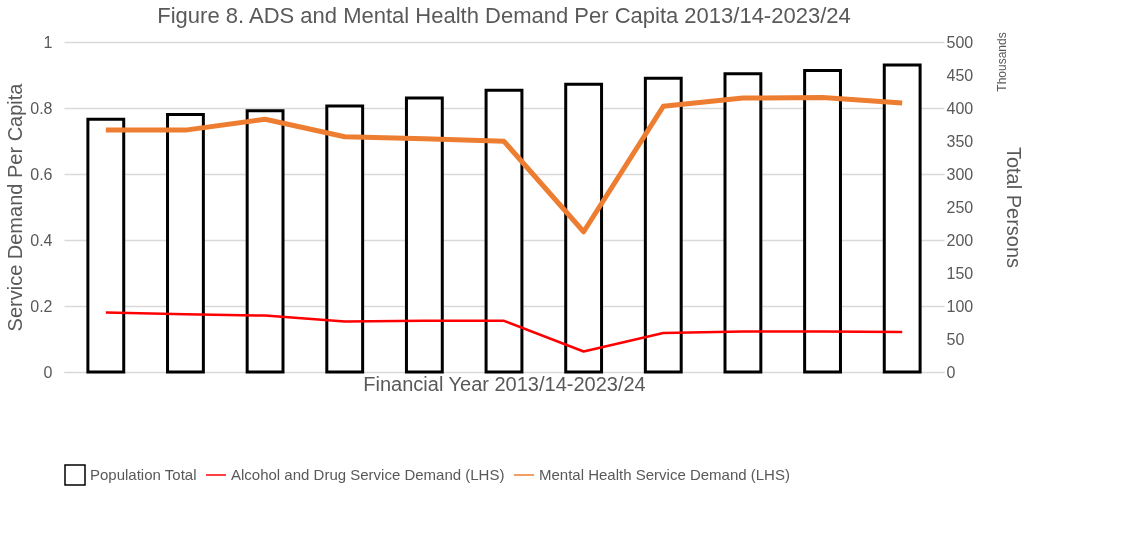 The image size is (1140, 536). What do you see at coordinates (955, 339) in the screenshot?
I see `y2-tick-label: 50` at bounding box center [955, 339].